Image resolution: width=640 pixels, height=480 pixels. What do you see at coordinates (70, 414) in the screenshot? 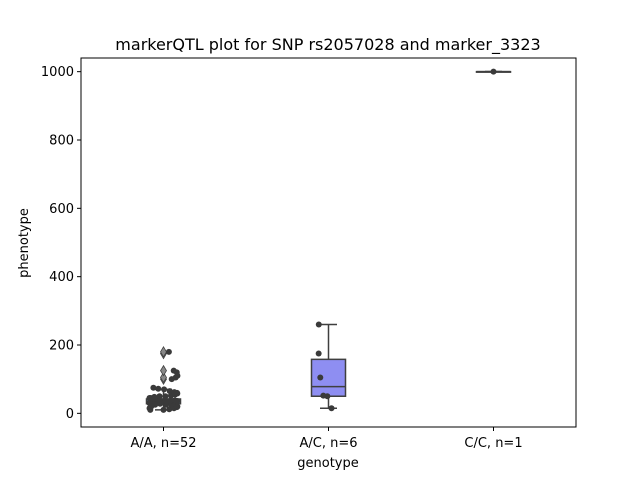
I see `y-tick-label: 0` at bounding box center [70, 414].